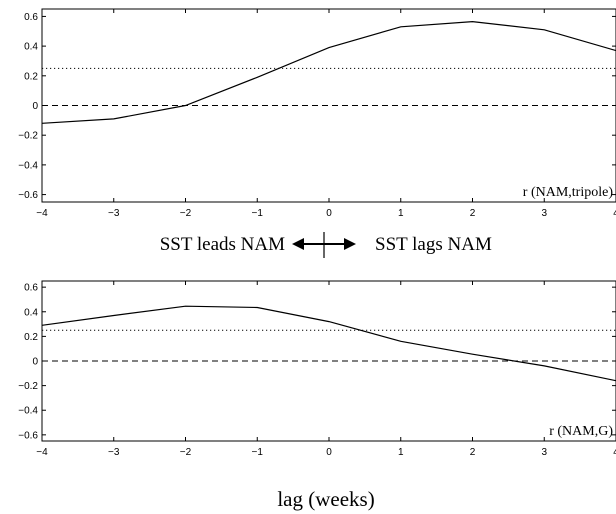 The width and height of the screenshot is (616, 514). Describe the element at coordinates (325, 499) in the screenshot. I see `x-axis-label: lag (weeks)` at that location.